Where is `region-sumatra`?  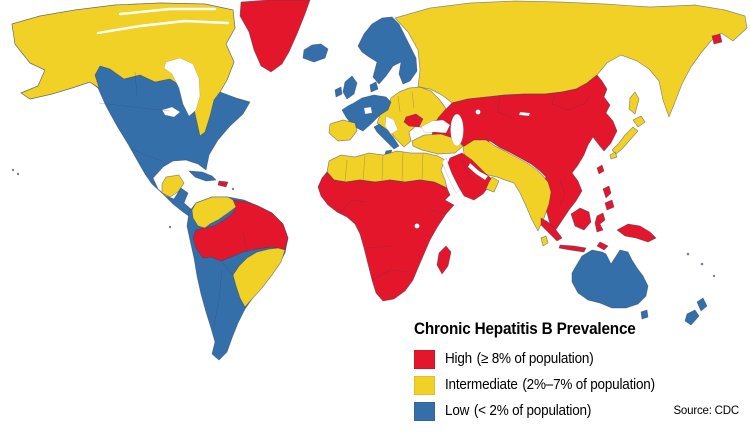
region-sumatra is located at coordinates (551, 229).